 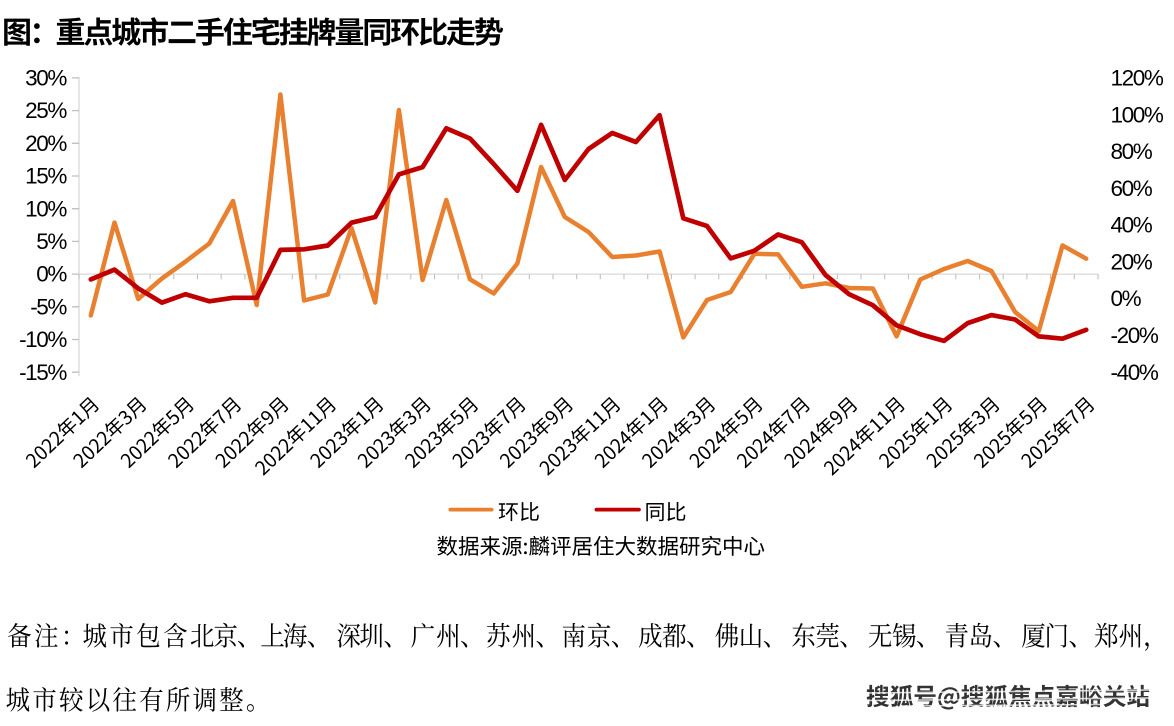 What do you see at coordinates (48, 306) in the screenshot?
I see `svg-text: -5%` at bounding box center [48, 306].